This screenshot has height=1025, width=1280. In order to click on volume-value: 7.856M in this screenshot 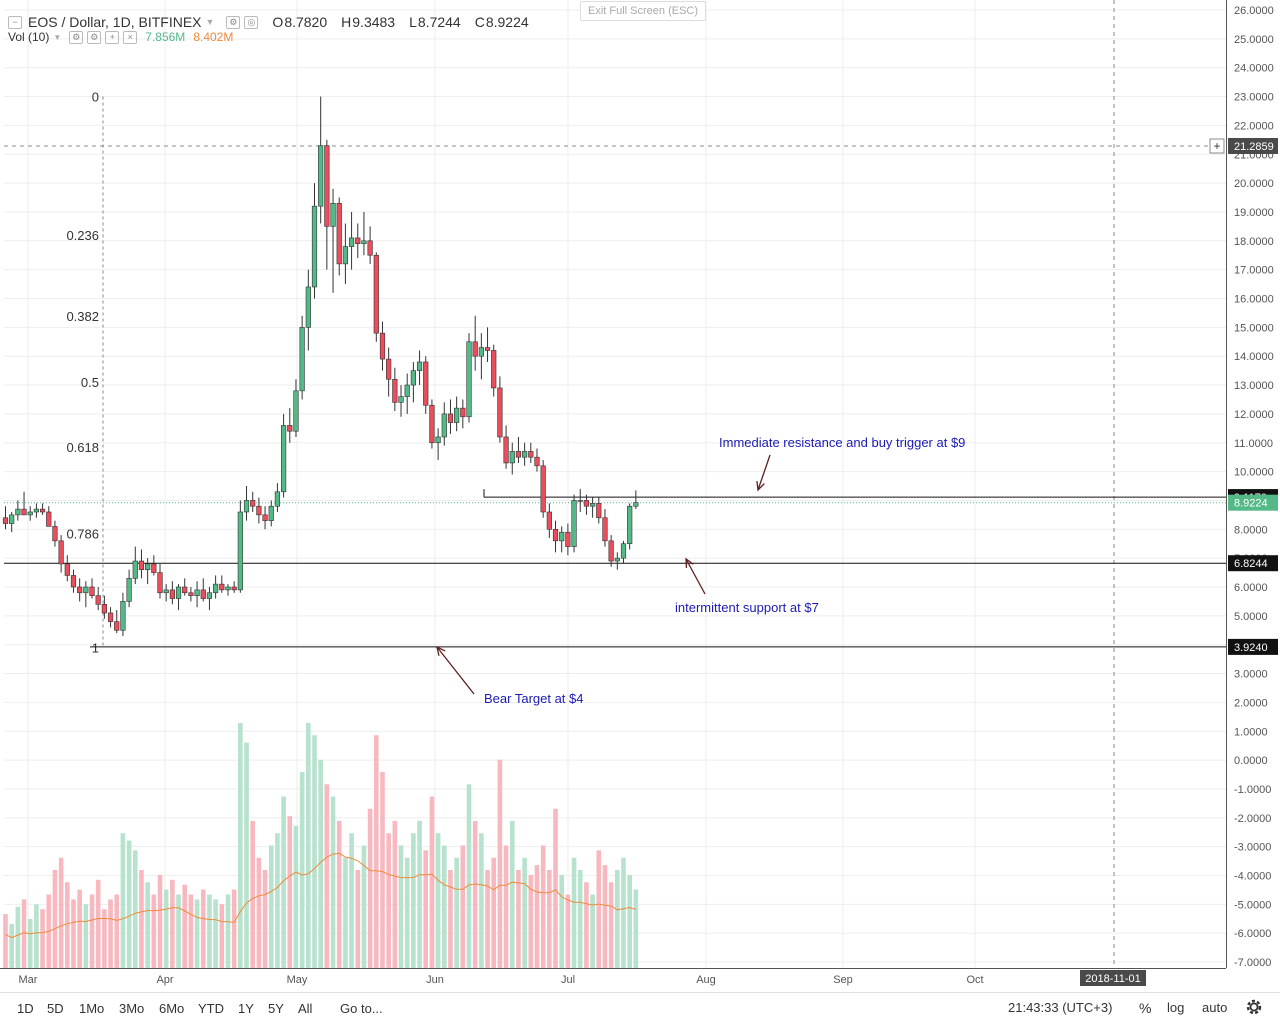, I will do `click(165, 37)`.